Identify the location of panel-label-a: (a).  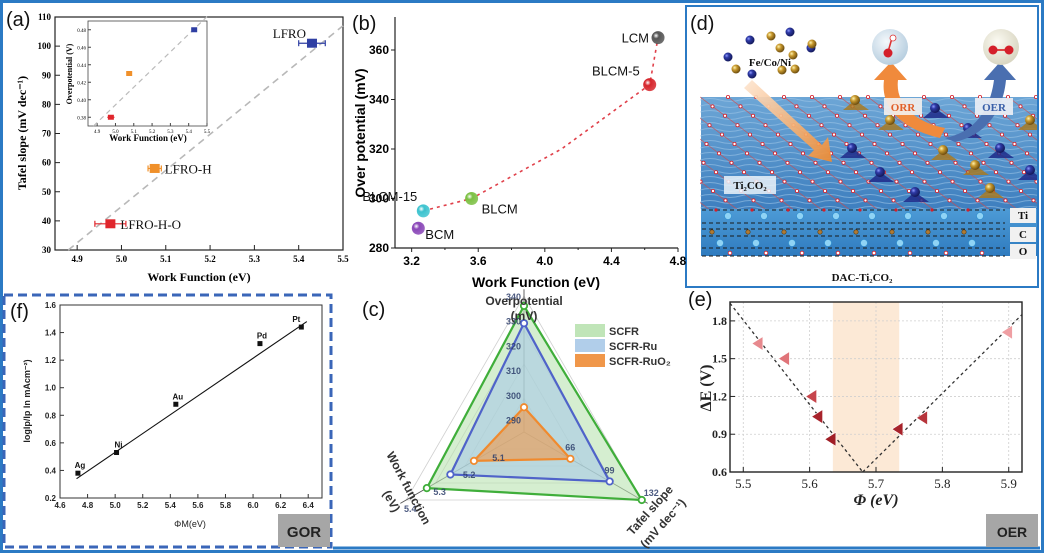
(18, 20).